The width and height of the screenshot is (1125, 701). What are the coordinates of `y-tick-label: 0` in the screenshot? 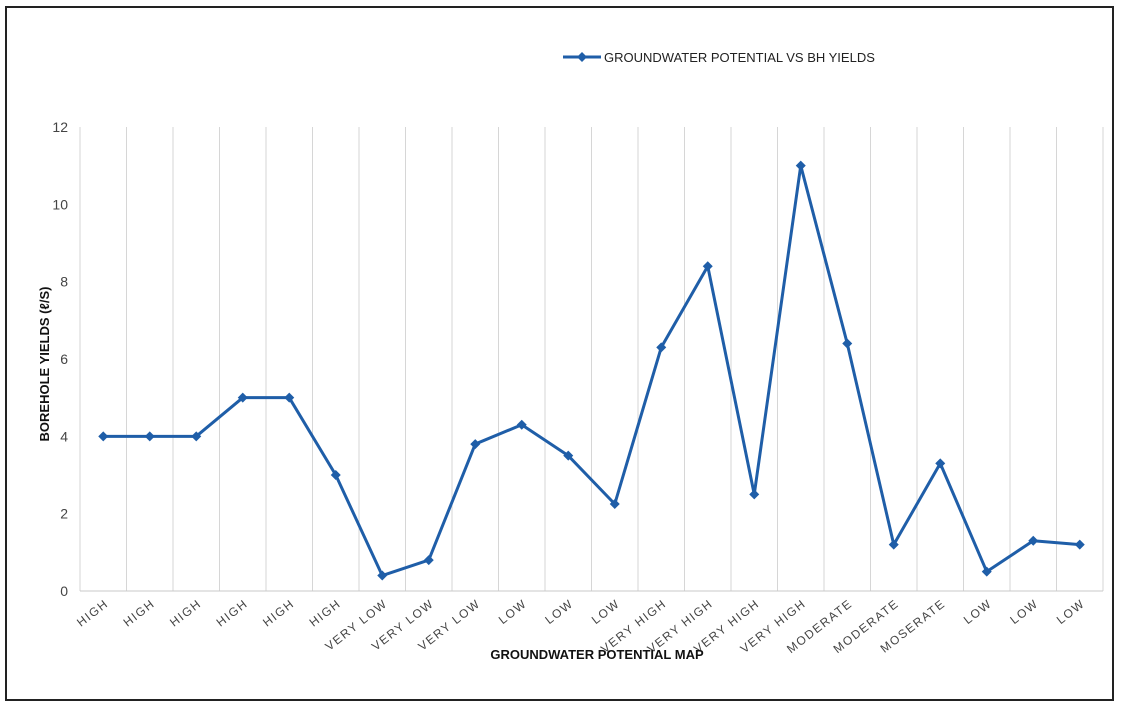 It's located at (64, 591).